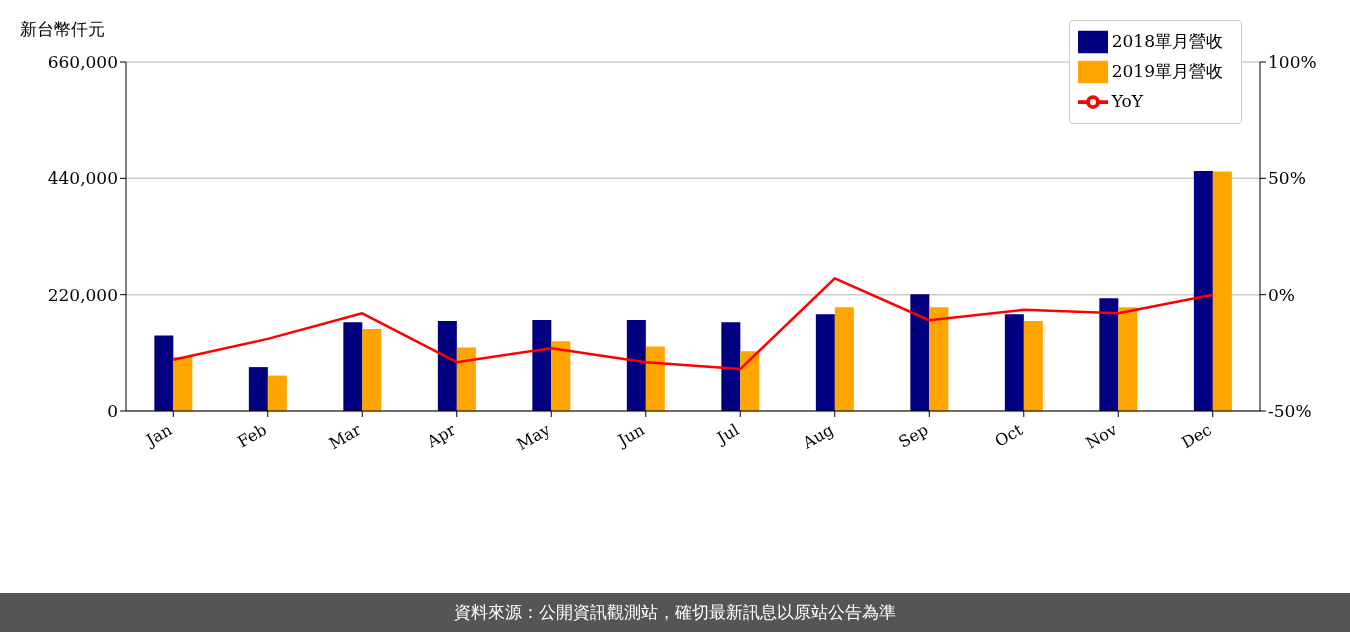 The width and height of the screenshot is (1350, 638). I want to click on y-tick-label: 220,000, so click(82, 294).